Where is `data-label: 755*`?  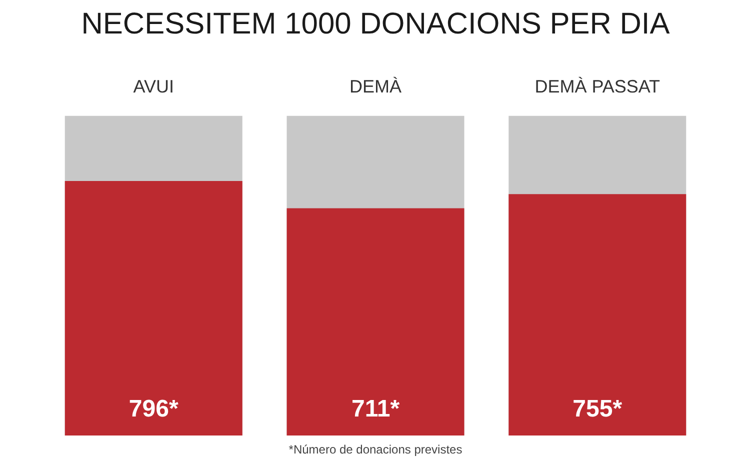 data-label: 755* is located at coordinates (597, 409).